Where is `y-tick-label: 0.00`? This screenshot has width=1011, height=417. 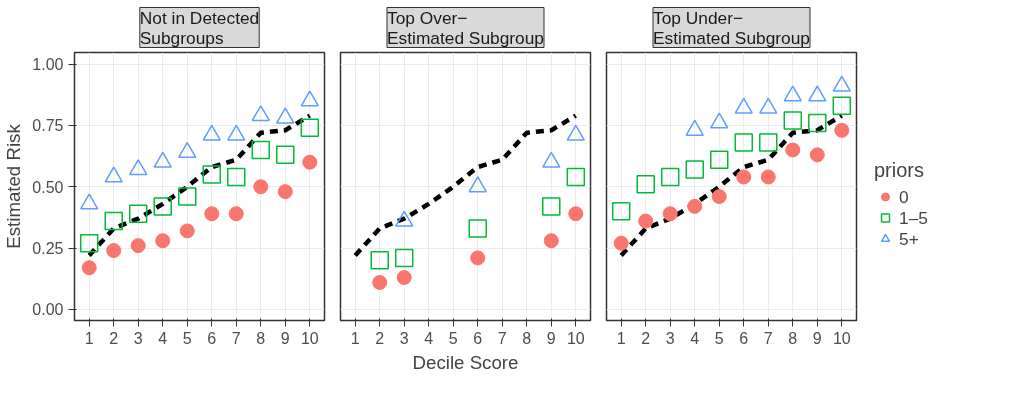 y-tick-label: 0.00 is located at coordinates (48, 310).